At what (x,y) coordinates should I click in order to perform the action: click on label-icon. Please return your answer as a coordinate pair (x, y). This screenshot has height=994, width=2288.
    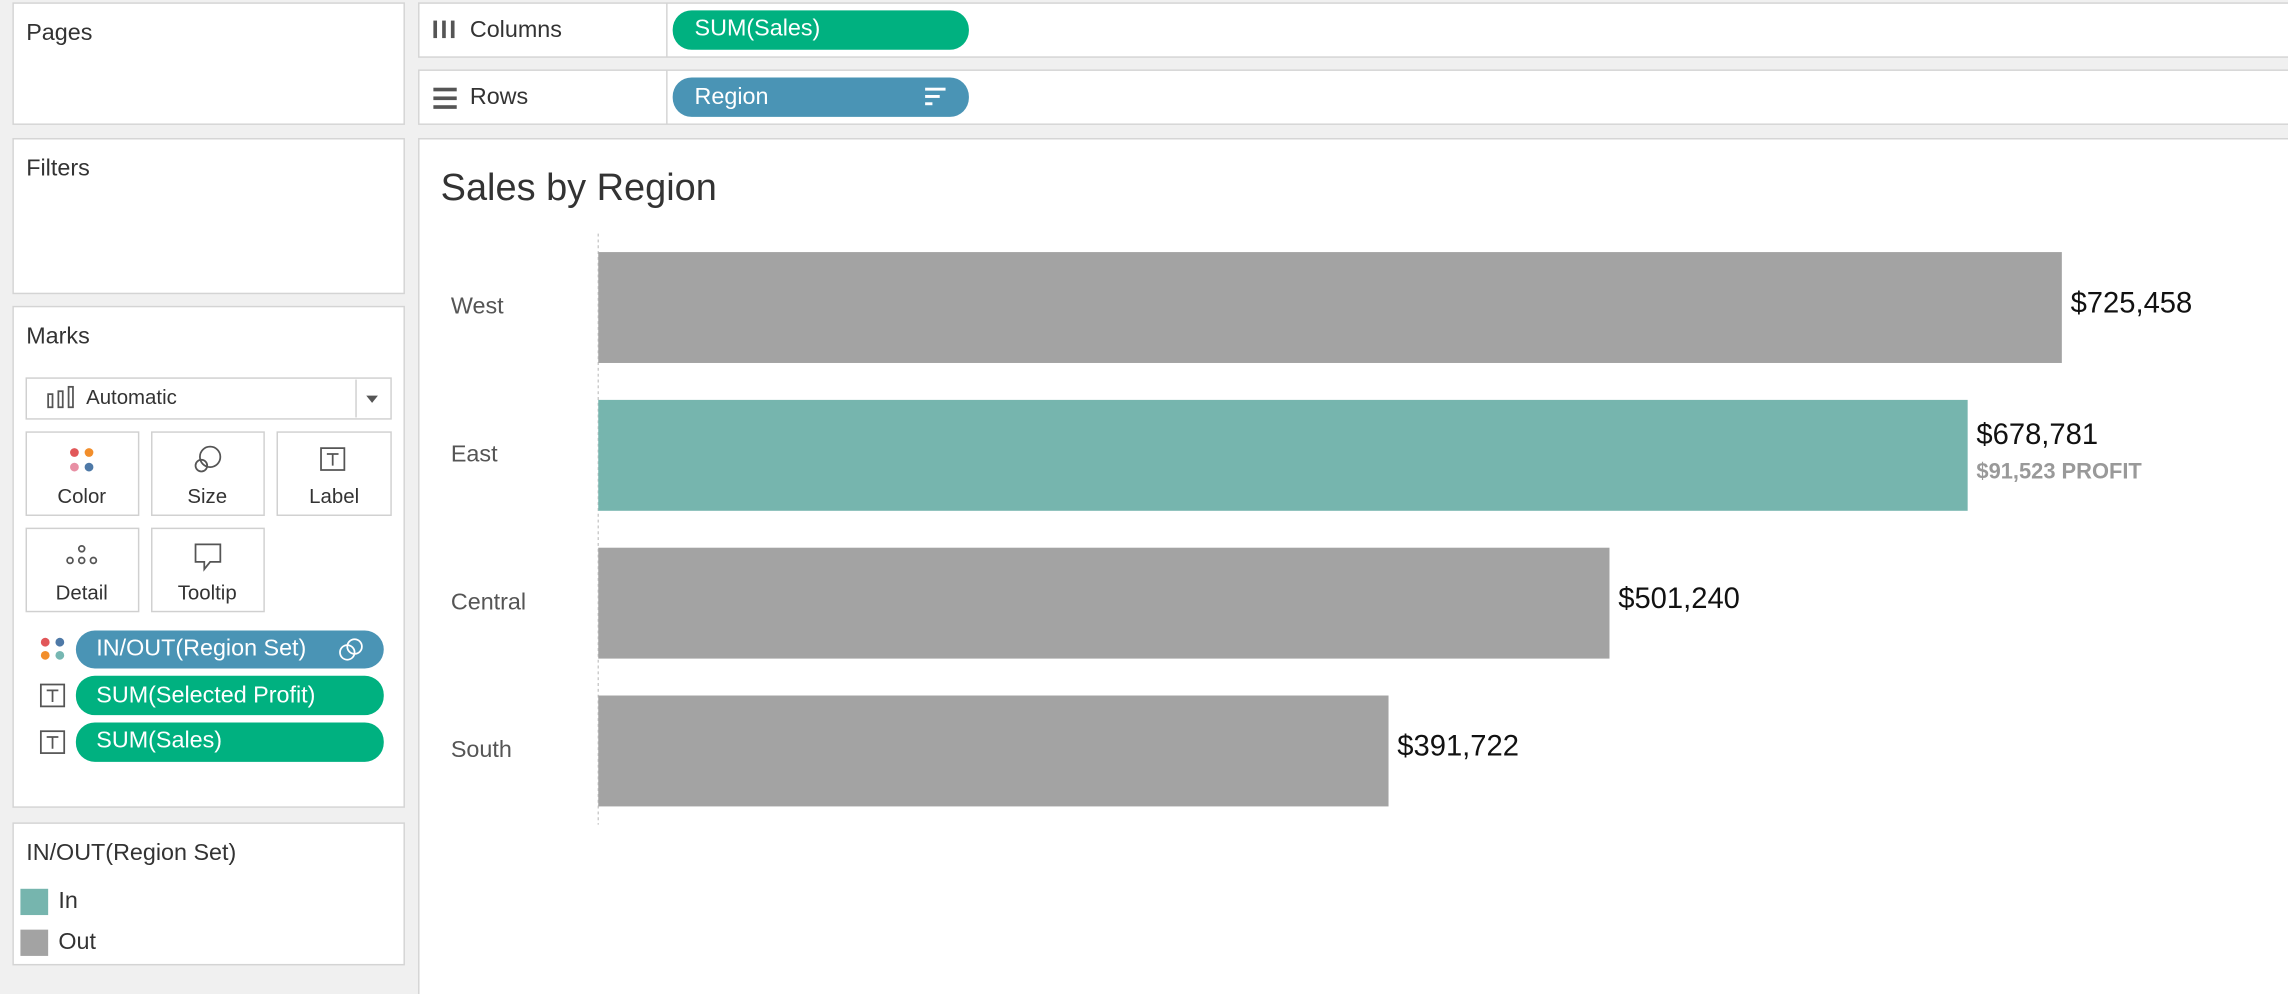
    Looking at the image, I should click on (333, 459).